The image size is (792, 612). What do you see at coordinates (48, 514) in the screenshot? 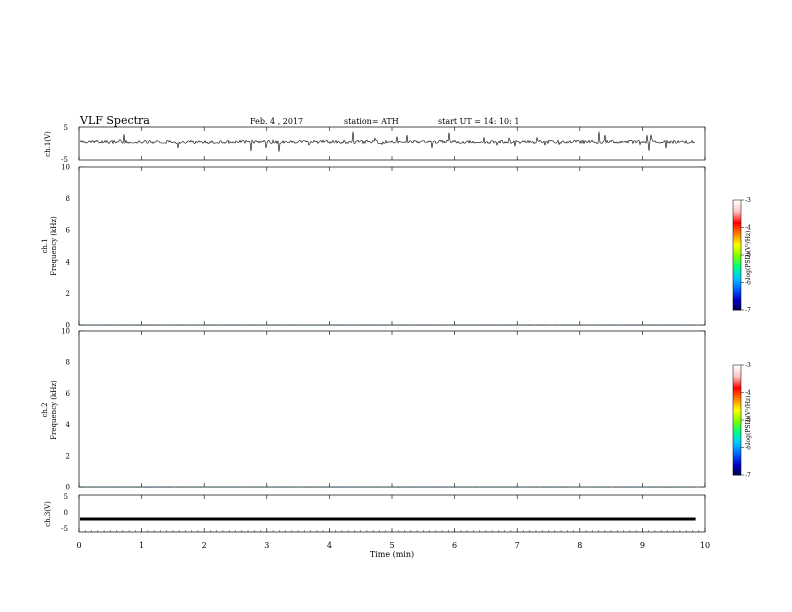
I see `ch3-waveform-ylabel: ch.3(V)` at bounding box center [48, 514].